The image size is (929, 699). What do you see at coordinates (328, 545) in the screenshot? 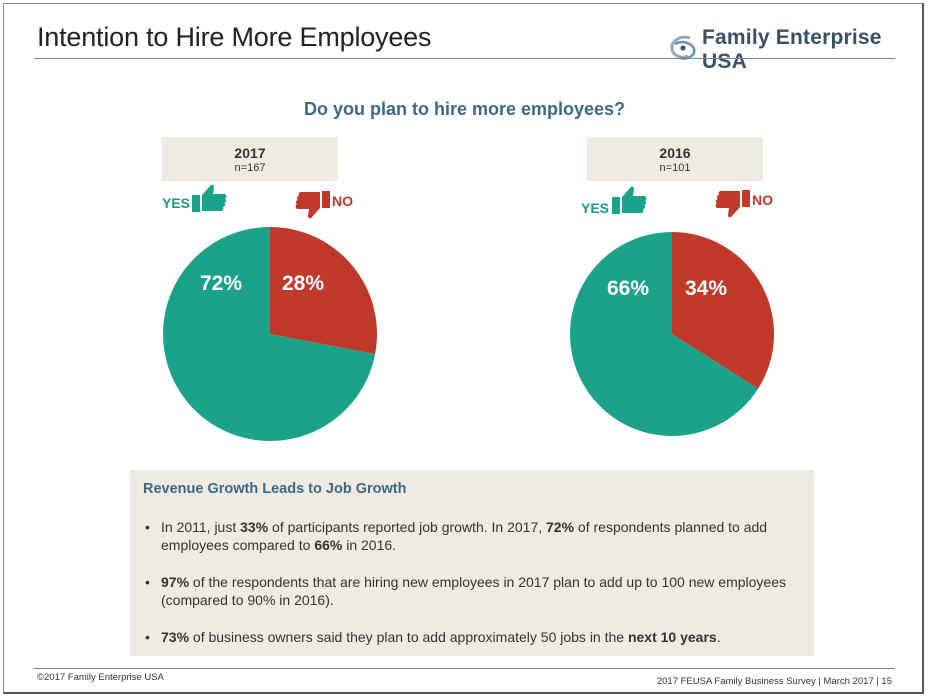
I see `bullet-highlight: 66%` at bounding box center [328, 545].